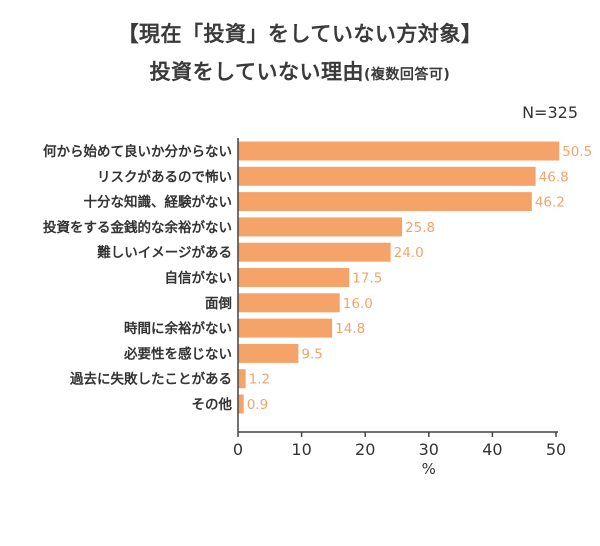 The width and height of the screenshot is (600, 546). What do you see at coordinates (137, 227) in the screenshot?
I see `category-label: 投資をする金銭的な余裕がない` at bounding box center [137, 227].